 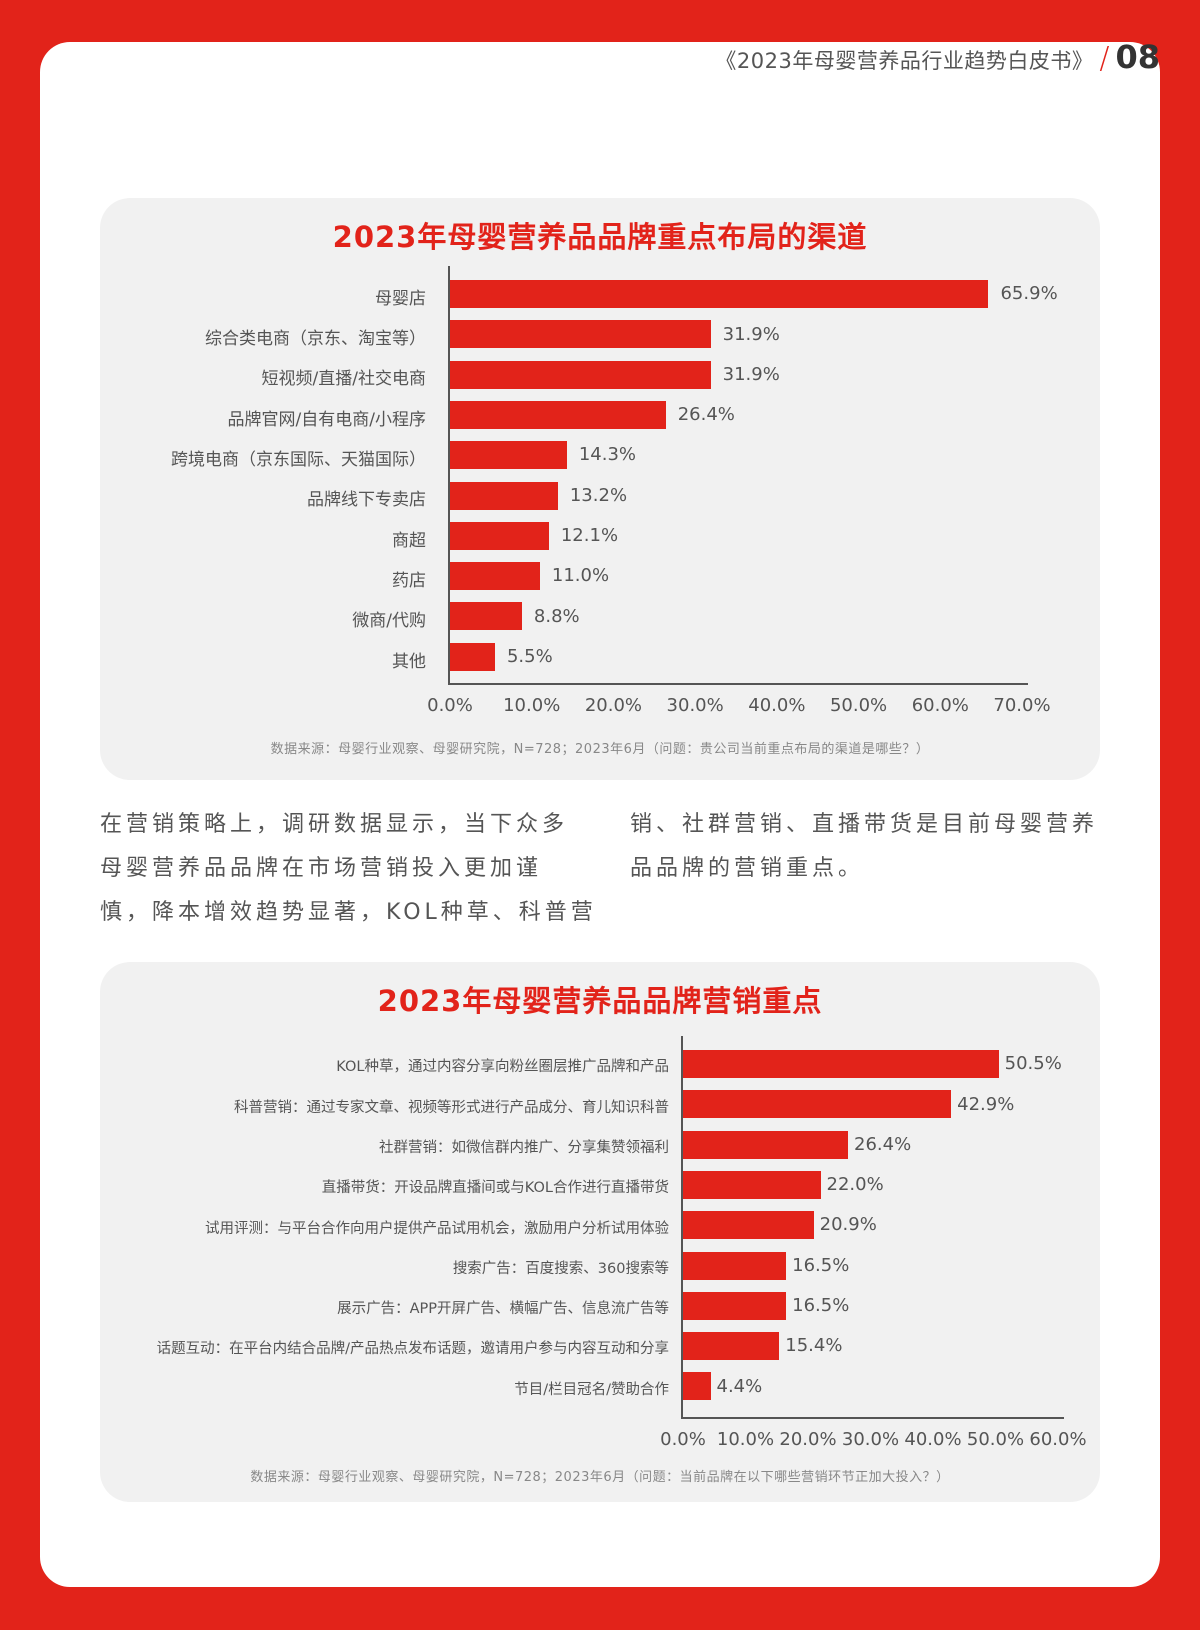 I want to click on category-label: 综合类电商（京东、淘宝等）, so click(x=315, y=339).